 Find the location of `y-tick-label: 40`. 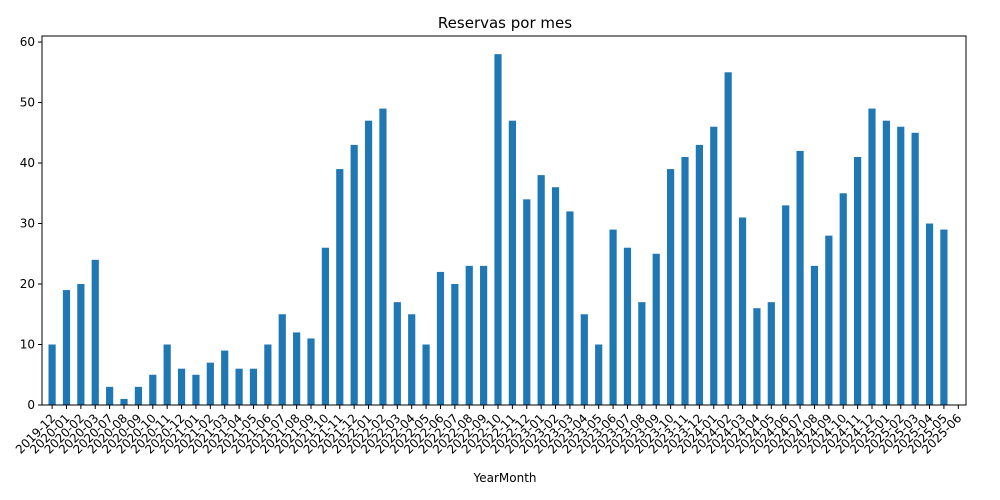

y-tick-label: 40 is located at coordinates (27, 163).